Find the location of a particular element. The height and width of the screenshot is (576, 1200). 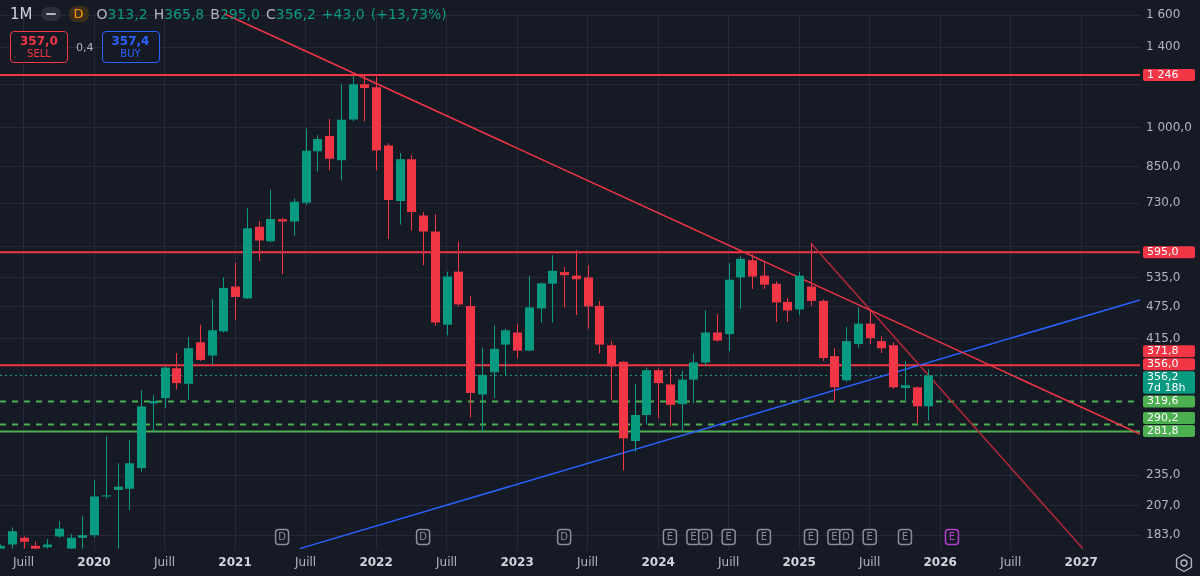

ref-line-label: 290,2 is located at coordinates (1163, 417).